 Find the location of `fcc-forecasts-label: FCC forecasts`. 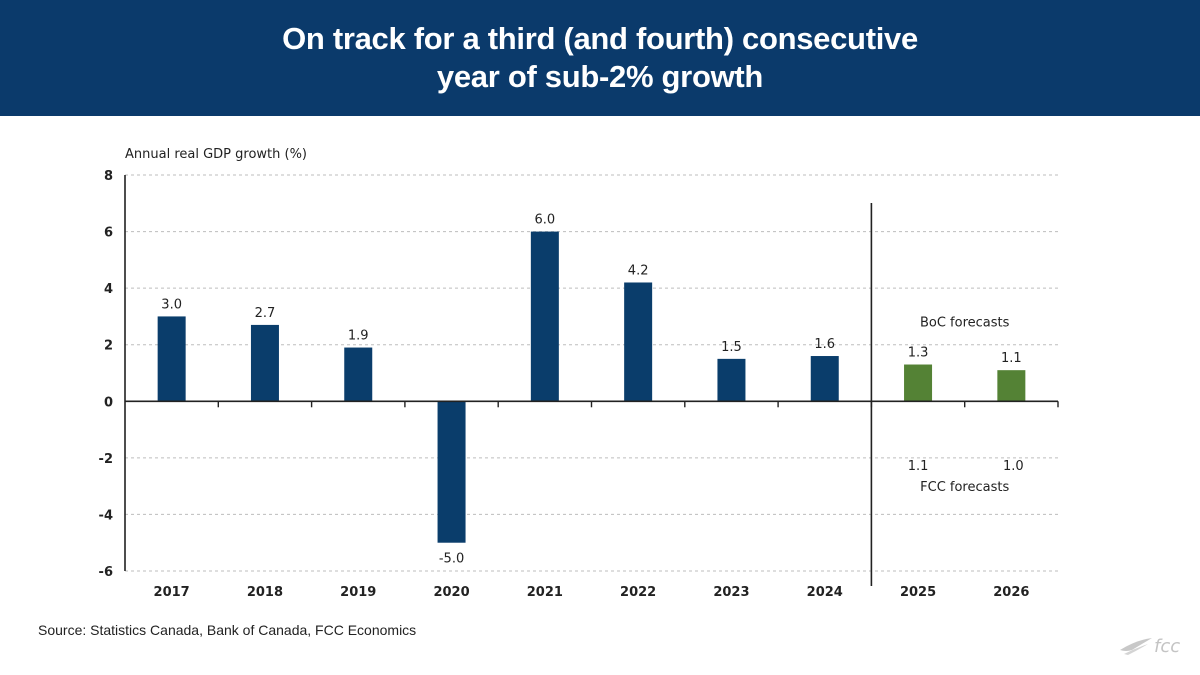

fcc-forecasts-label: FCC forecasts is located at coordinates (964, 487).